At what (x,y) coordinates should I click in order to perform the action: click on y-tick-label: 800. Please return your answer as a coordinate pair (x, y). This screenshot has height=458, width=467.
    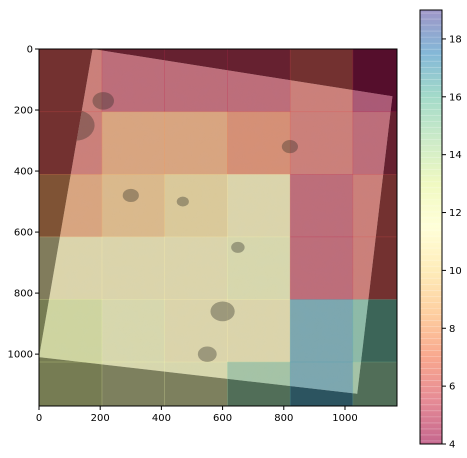
    Looking at the image, I should click on (23, 294).